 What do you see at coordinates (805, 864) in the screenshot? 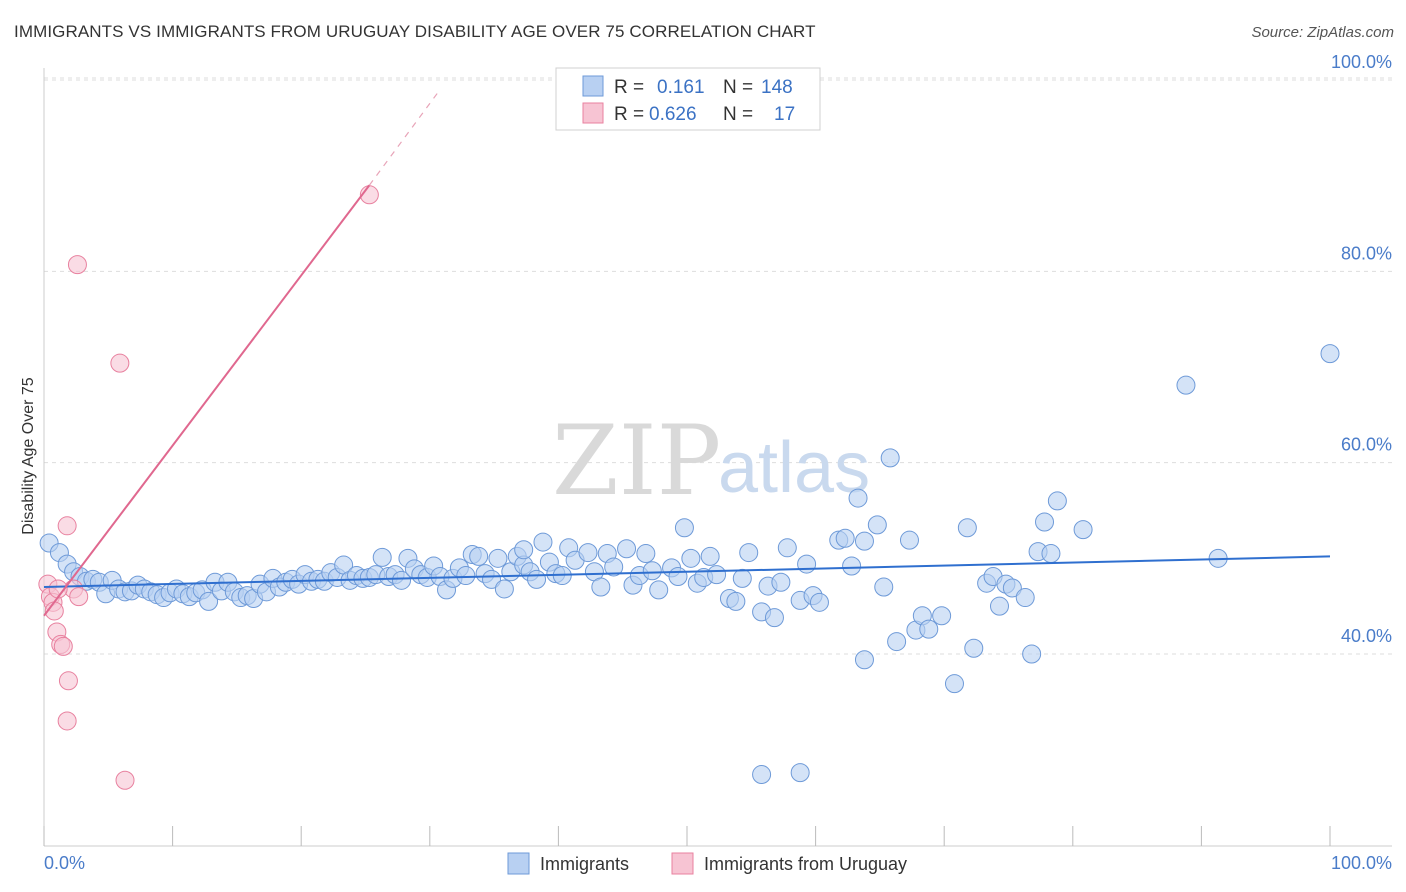
I see `series-legend-label-uruguay: Immigrants from Uruguay` at bounding box center [805, 864].